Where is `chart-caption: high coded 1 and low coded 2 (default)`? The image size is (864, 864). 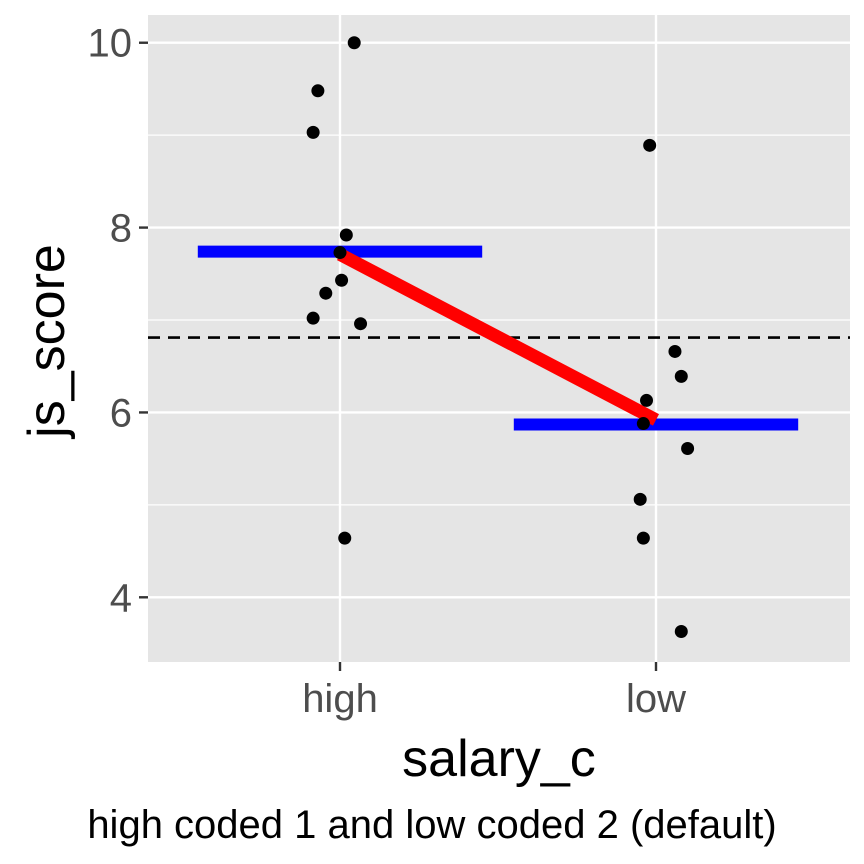 chart-caption: high coded 1 and low coded 2 (default) is located at coordinates (431, 825).